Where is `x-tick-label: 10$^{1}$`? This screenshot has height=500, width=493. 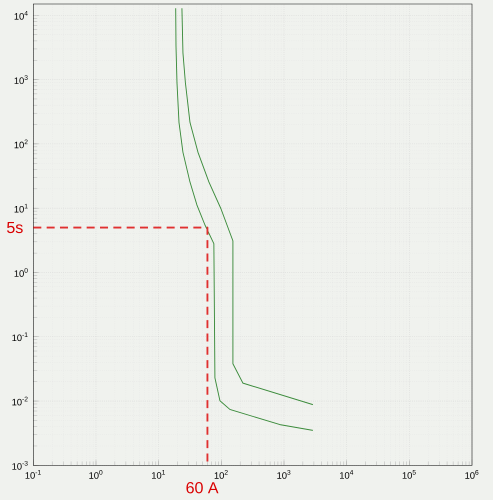
x-tick-label: 10$^{1}$ is located at coordinates (159, 474).